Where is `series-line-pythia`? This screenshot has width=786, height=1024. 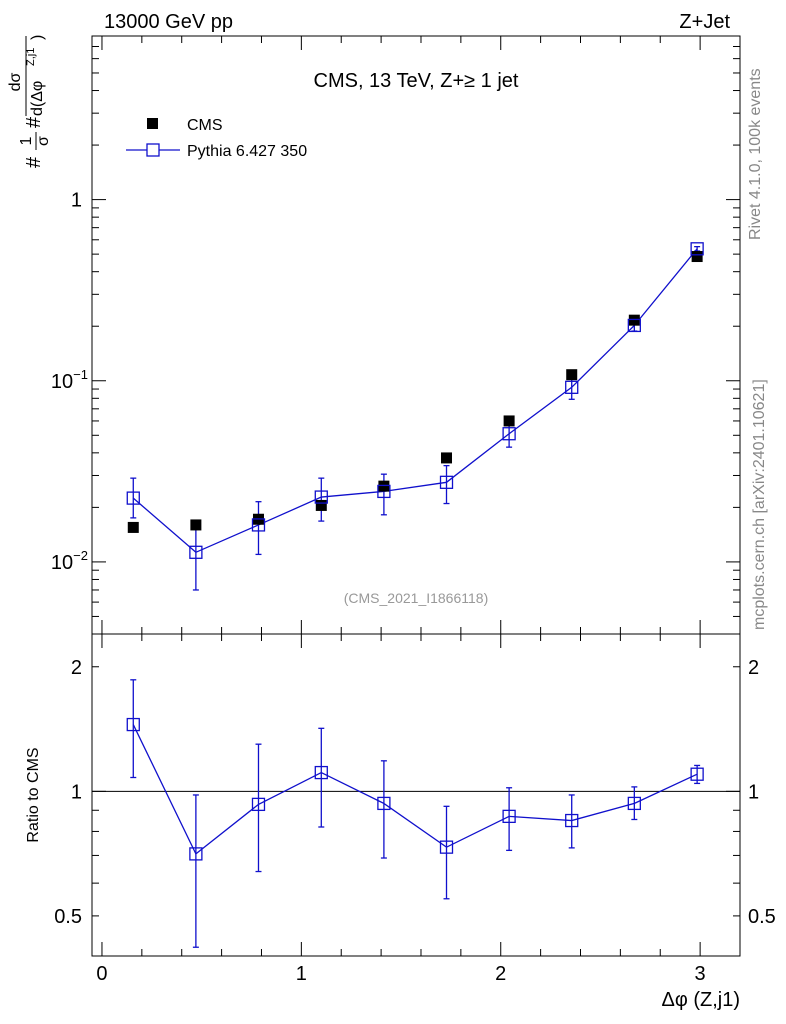
series-line-pythia is located at coordinates (415, 789).